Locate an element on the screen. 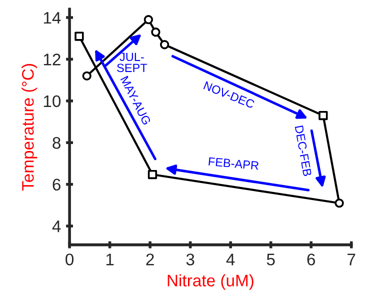 The width and height of the screenshot is (366, 306). x-tick-label: 6 is located at coordinates (311, 260).